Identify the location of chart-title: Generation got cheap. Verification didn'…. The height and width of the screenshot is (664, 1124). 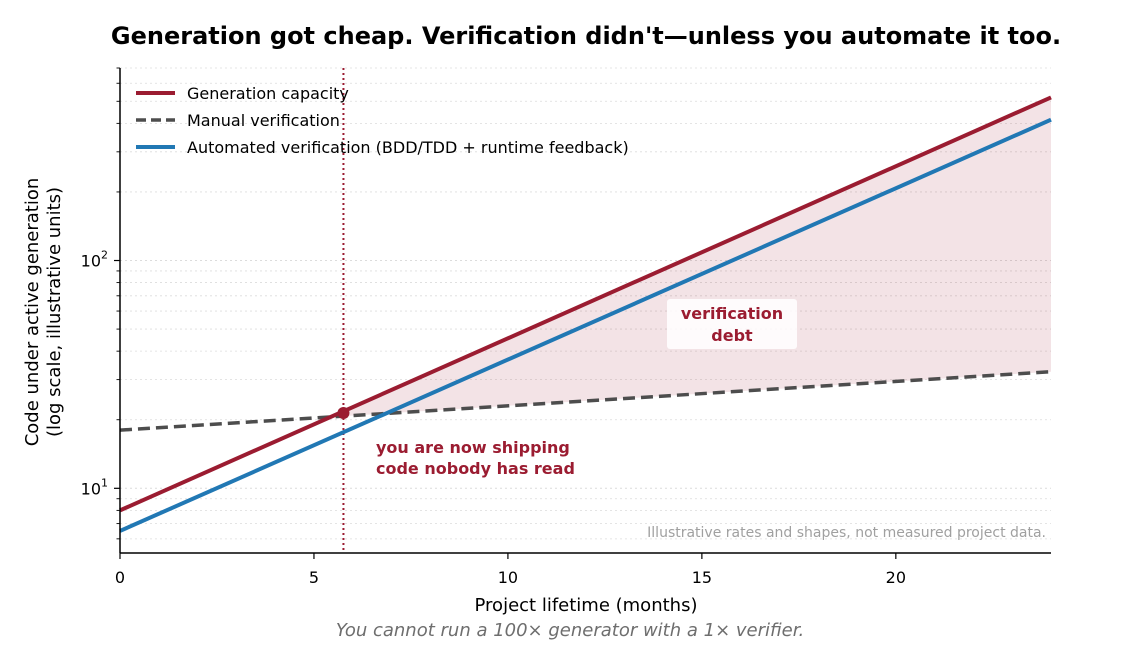
(586, 36).